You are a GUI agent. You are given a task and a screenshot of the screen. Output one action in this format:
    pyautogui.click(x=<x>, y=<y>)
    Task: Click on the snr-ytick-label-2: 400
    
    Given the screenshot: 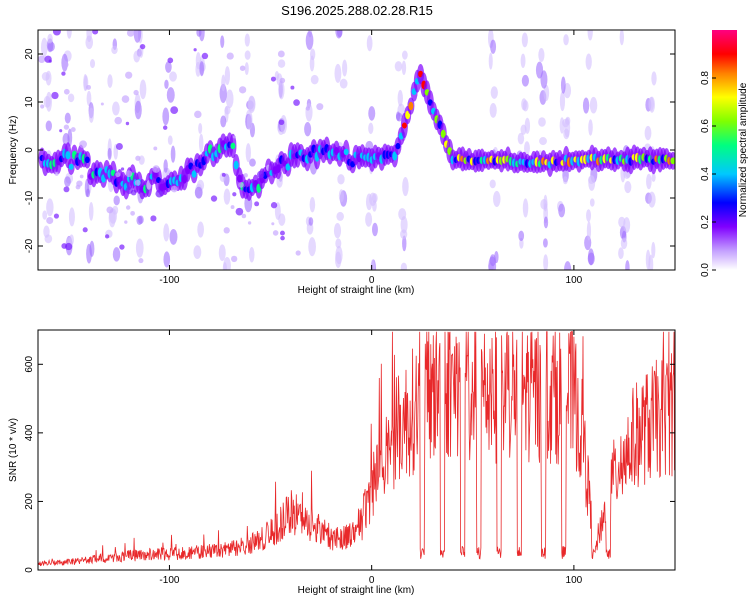 What is the action you would take?
    pyautogui.click(x=29, y=432)
    